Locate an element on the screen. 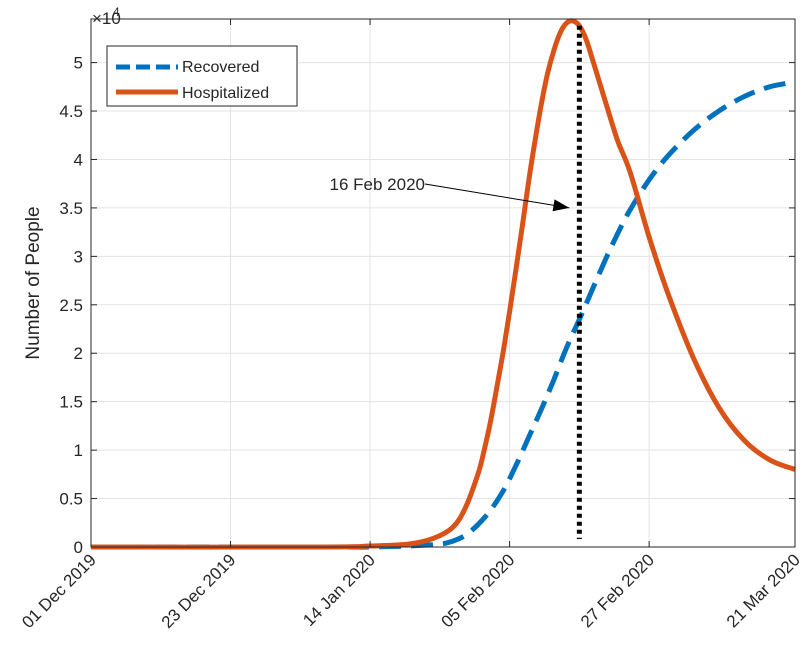 The image size is (809, 662). annotation-arrow-head is located at coordinates (561, 205).